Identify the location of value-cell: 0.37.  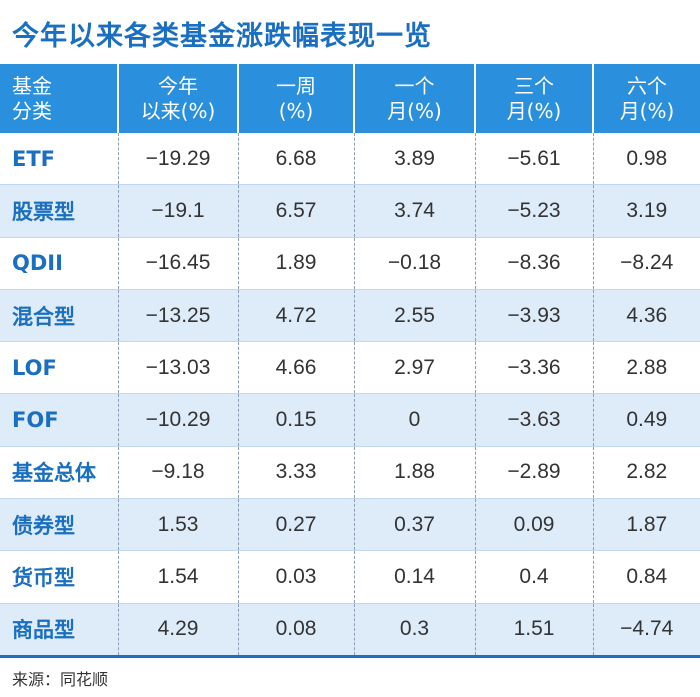
(414, 524).